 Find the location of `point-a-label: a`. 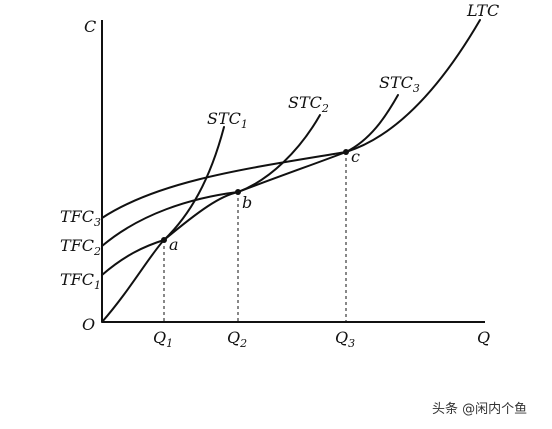

point-a-label: a is located at coordinates (174, 244).